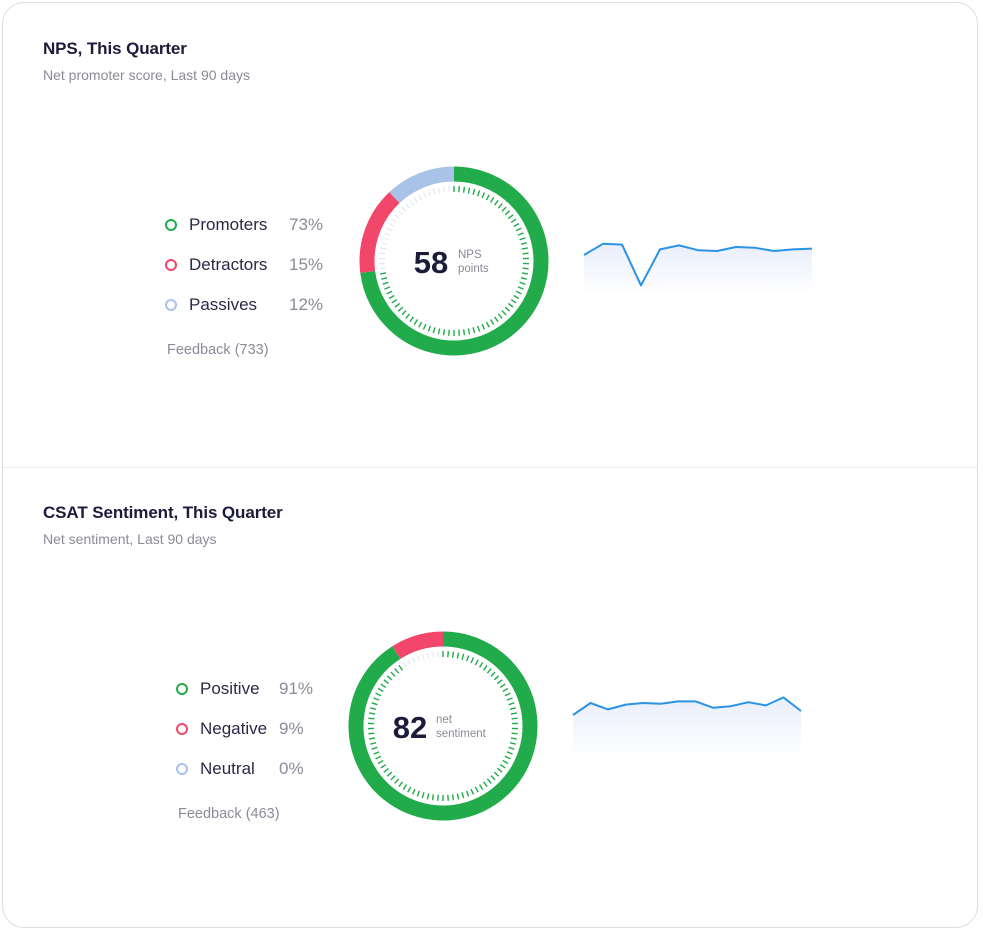  Describe the element at coordinates (379, 232) in the screenshot. I see `donut-slice-detractors` at that location.